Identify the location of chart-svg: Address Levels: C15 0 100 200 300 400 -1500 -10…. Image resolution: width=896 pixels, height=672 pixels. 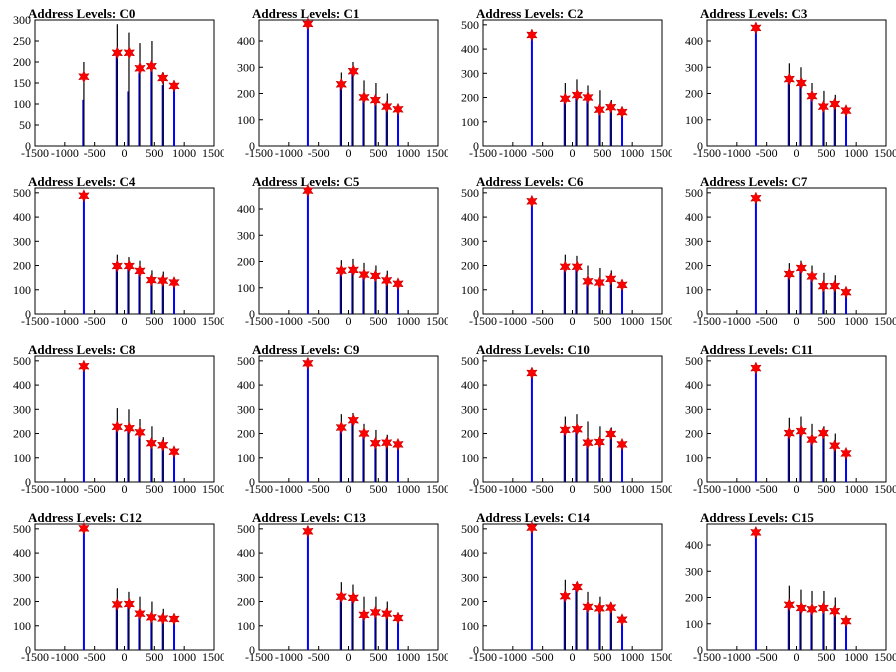
(790, 587).